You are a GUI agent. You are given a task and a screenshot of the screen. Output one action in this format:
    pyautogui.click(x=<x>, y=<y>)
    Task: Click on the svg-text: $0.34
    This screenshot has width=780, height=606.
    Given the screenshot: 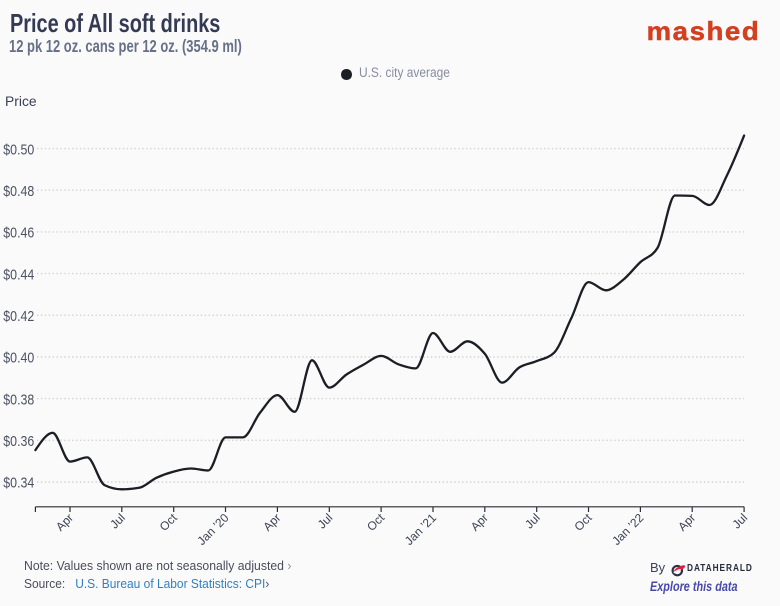 What is the action you would take?
    pyautogui.click(x=18, y=483)
    